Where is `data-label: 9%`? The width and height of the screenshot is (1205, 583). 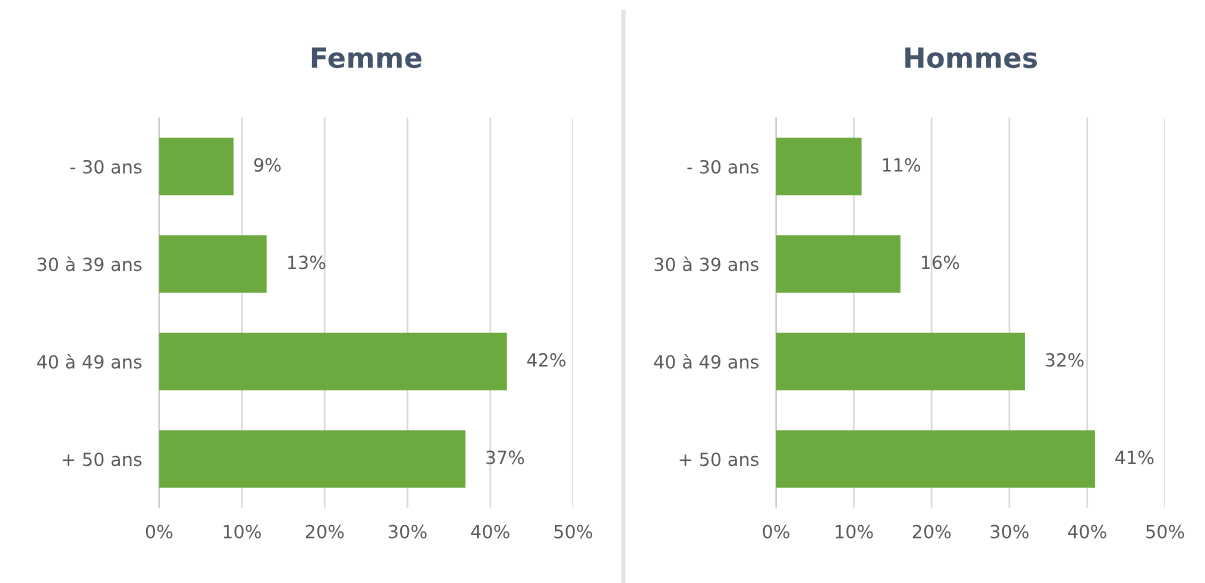
data-label: 9% is located at coordinates (267, 165).